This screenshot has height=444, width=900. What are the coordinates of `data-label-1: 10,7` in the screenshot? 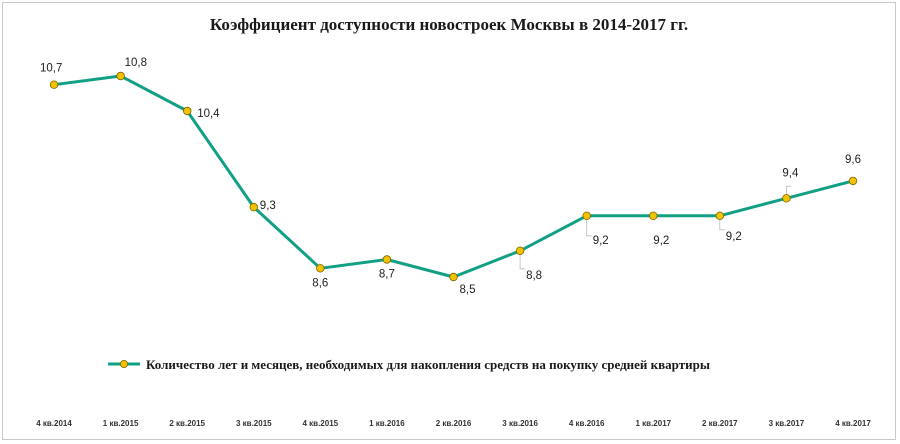 It's located at (51, 69).